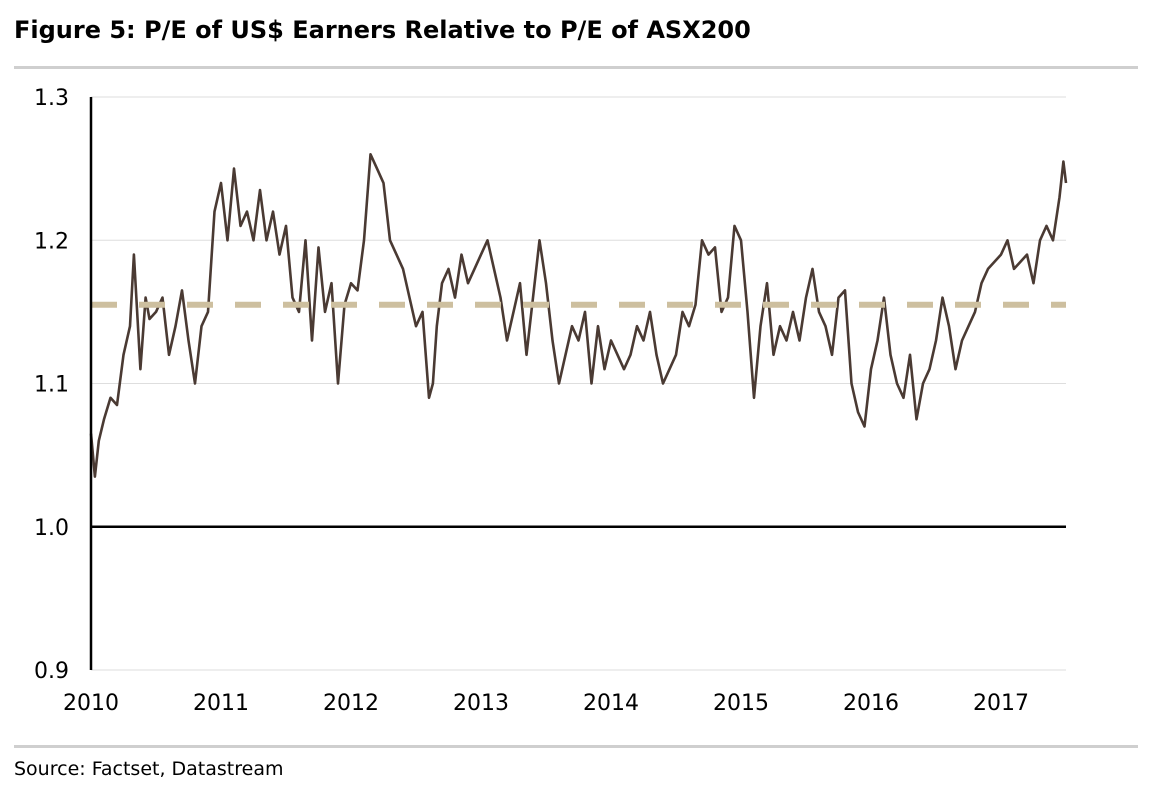  I want to click on y-tick-label: 1.2, so click(51, 241).